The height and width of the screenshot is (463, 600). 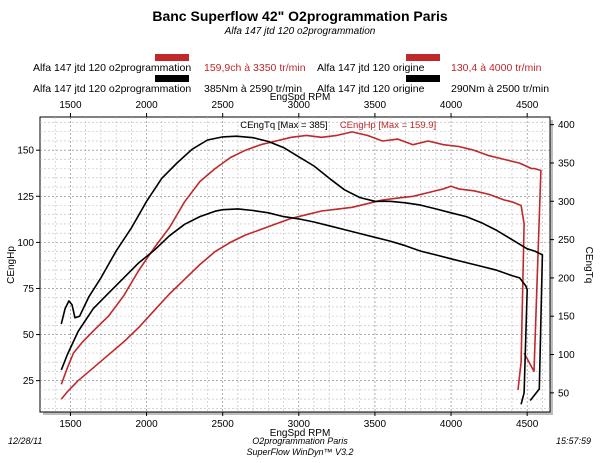 I want to click on legend-left-value-2: 385Nm à 2590 tr/min, so click(x=253, y=89).